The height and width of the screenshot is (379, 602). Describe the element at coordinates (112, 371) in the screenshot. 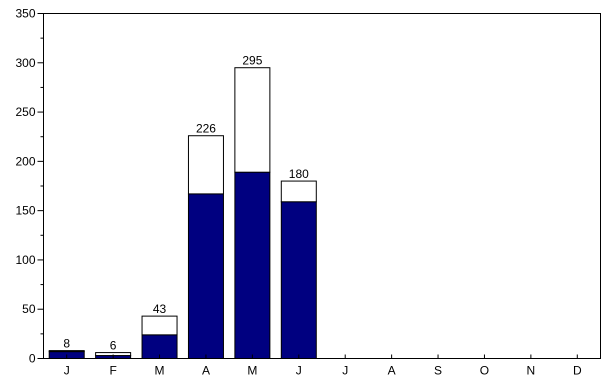

I see `x-tick-label: F` at that location.